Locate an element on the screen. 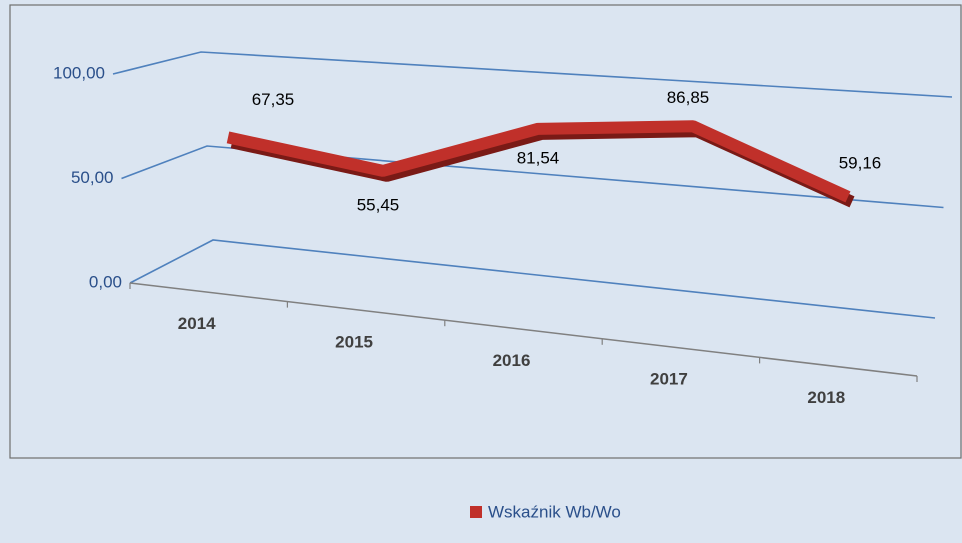  data-label: 86,85 is located at coordinates (688, 97).